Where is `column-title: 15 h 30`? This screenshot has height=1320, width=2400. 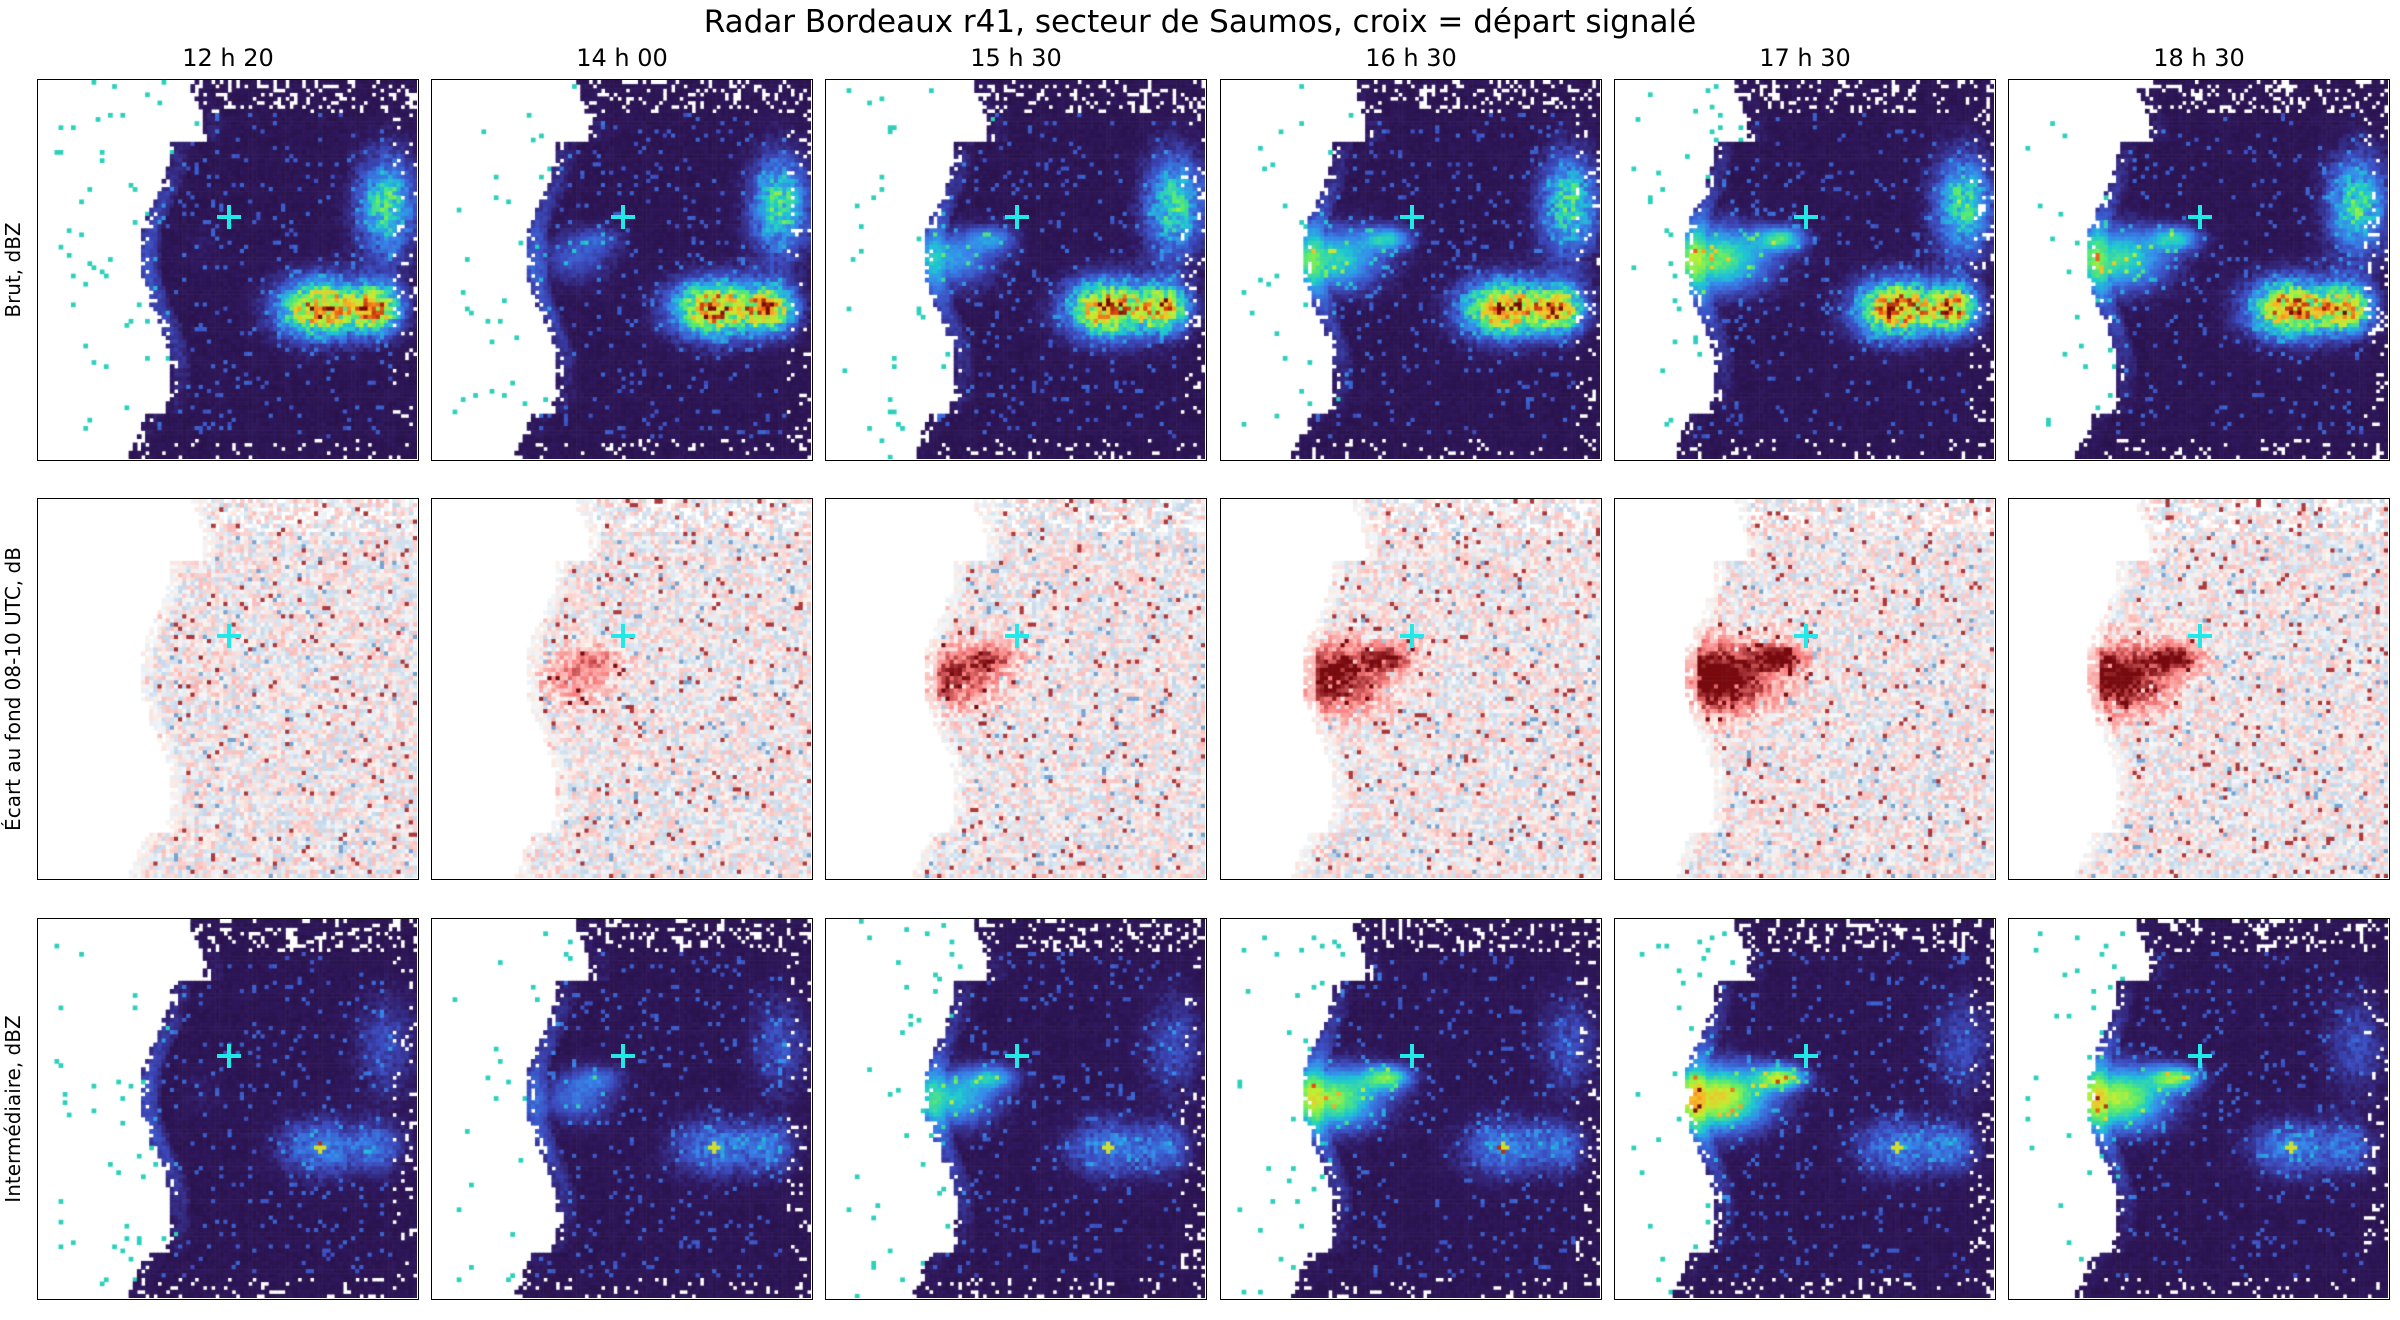
column-title: 15 h 30 is located at coordinates (1016, 58).